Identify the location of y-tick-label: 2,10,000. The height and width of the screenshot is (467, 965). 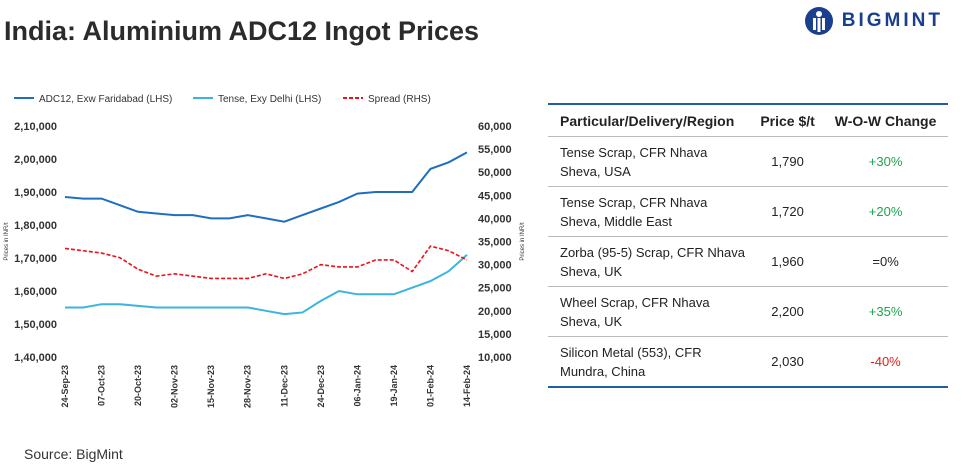
(35, 127).